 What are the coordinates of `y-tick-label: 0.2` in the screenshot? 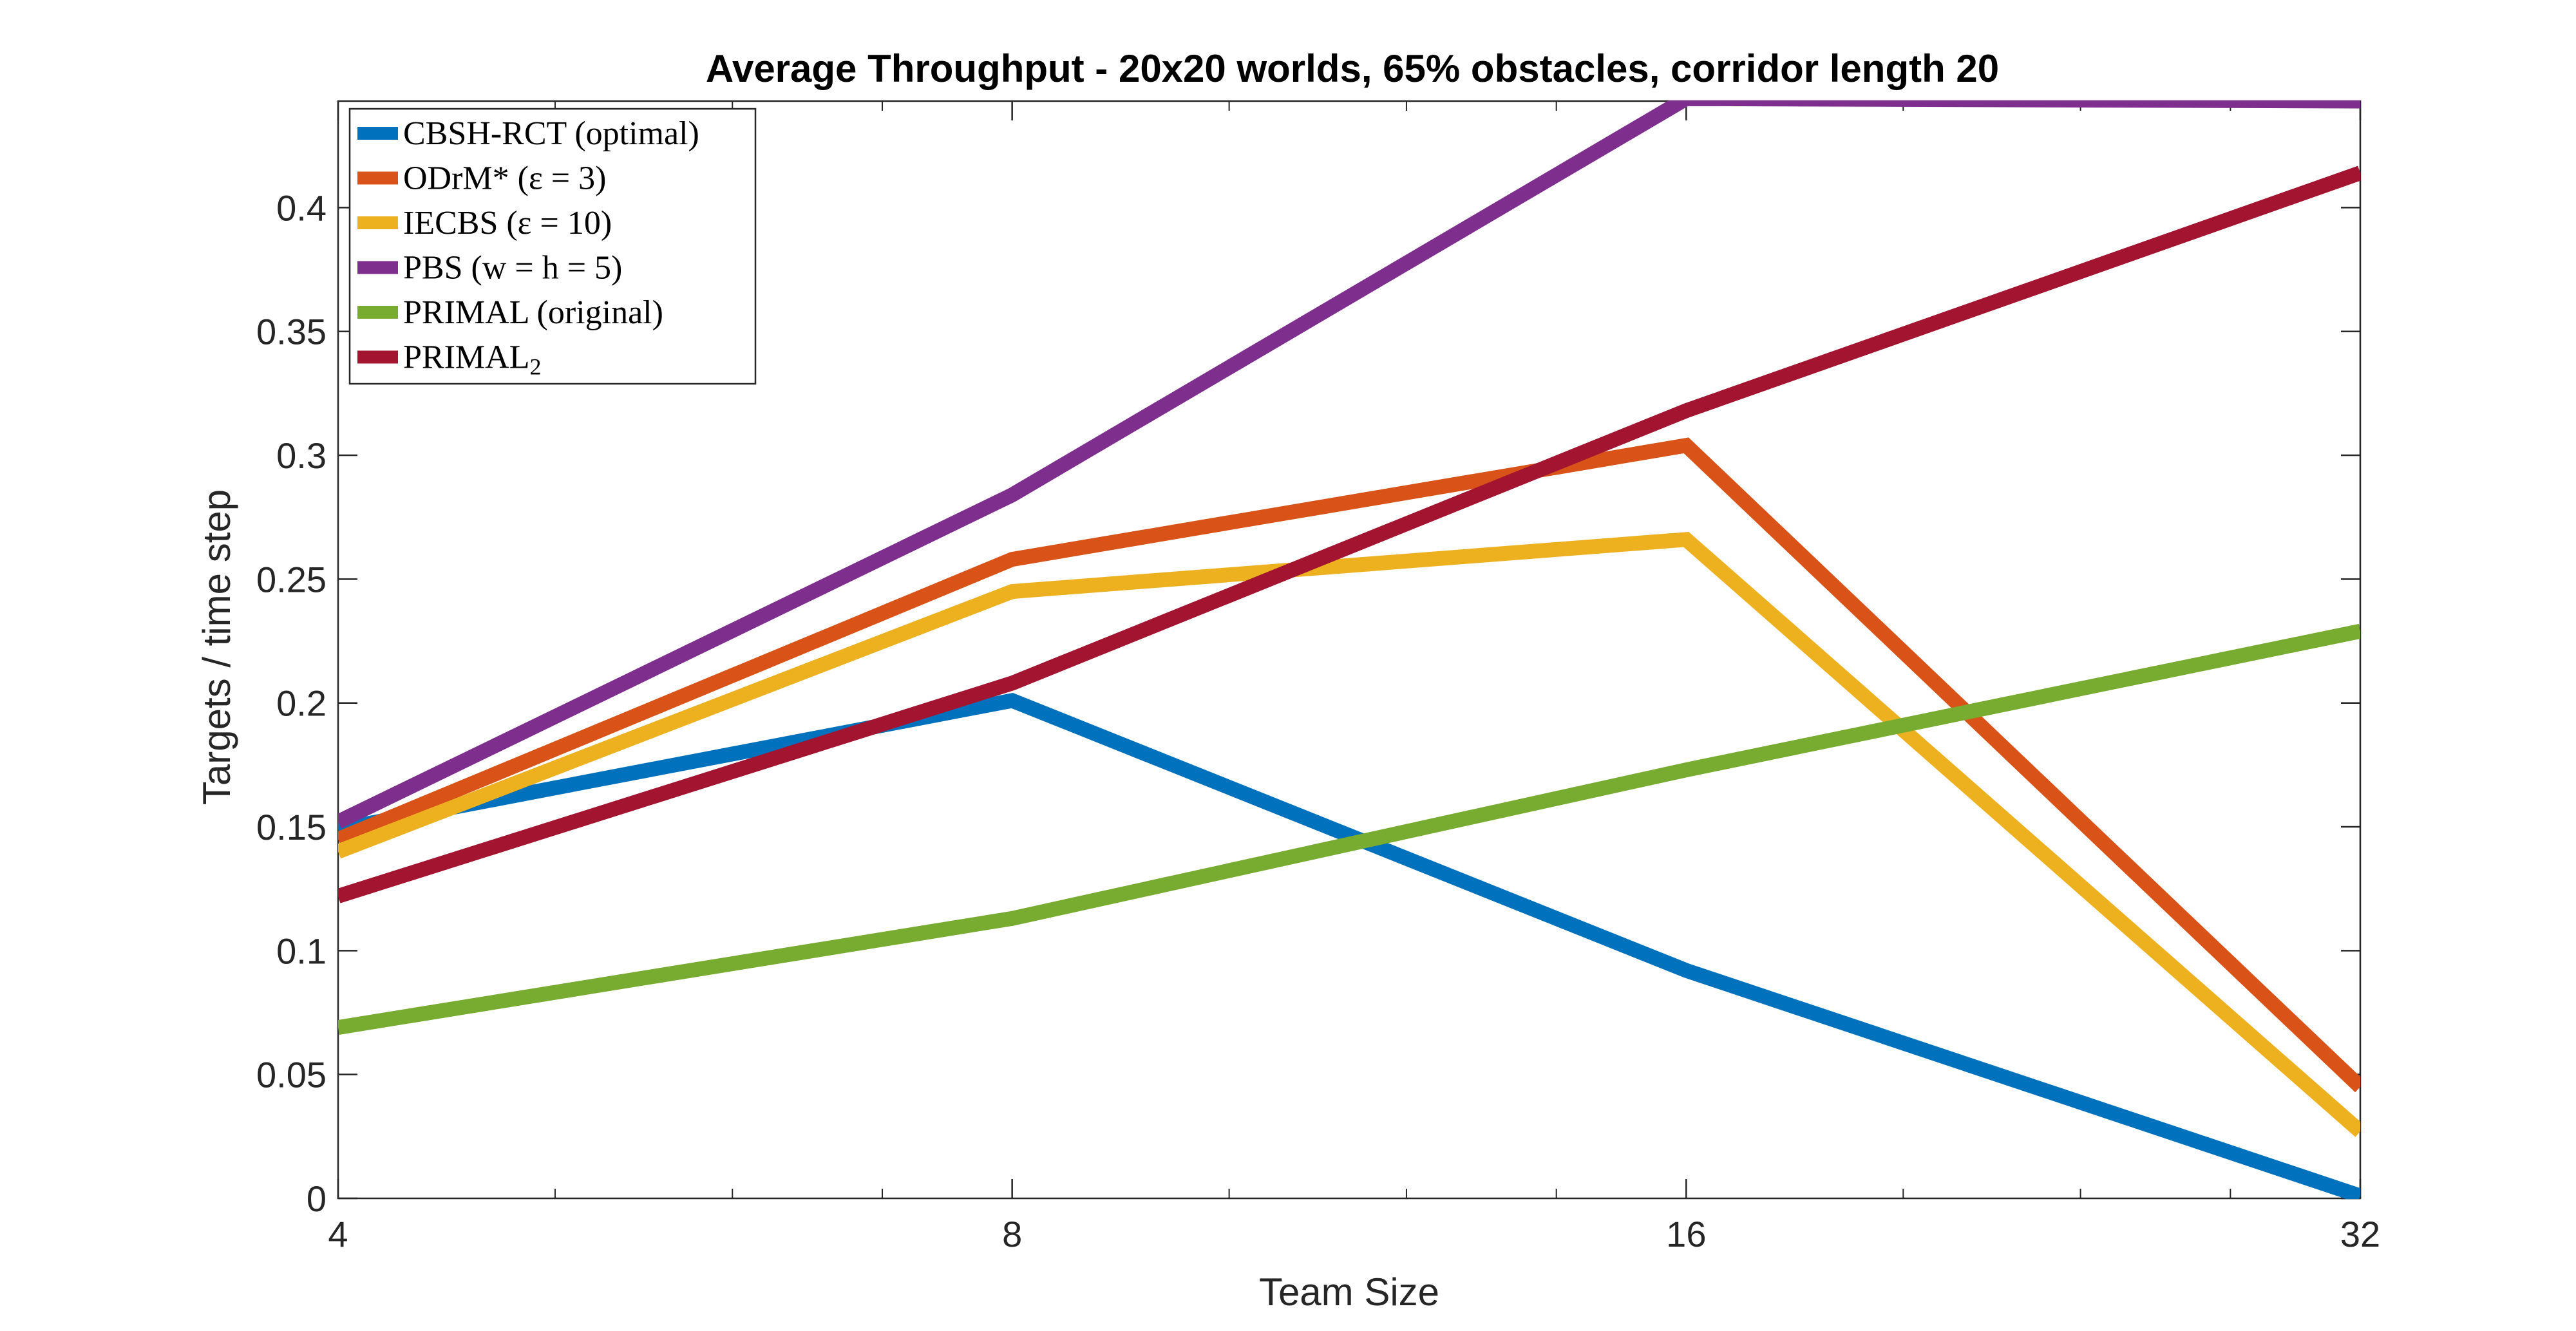 It's located at (301, 703).